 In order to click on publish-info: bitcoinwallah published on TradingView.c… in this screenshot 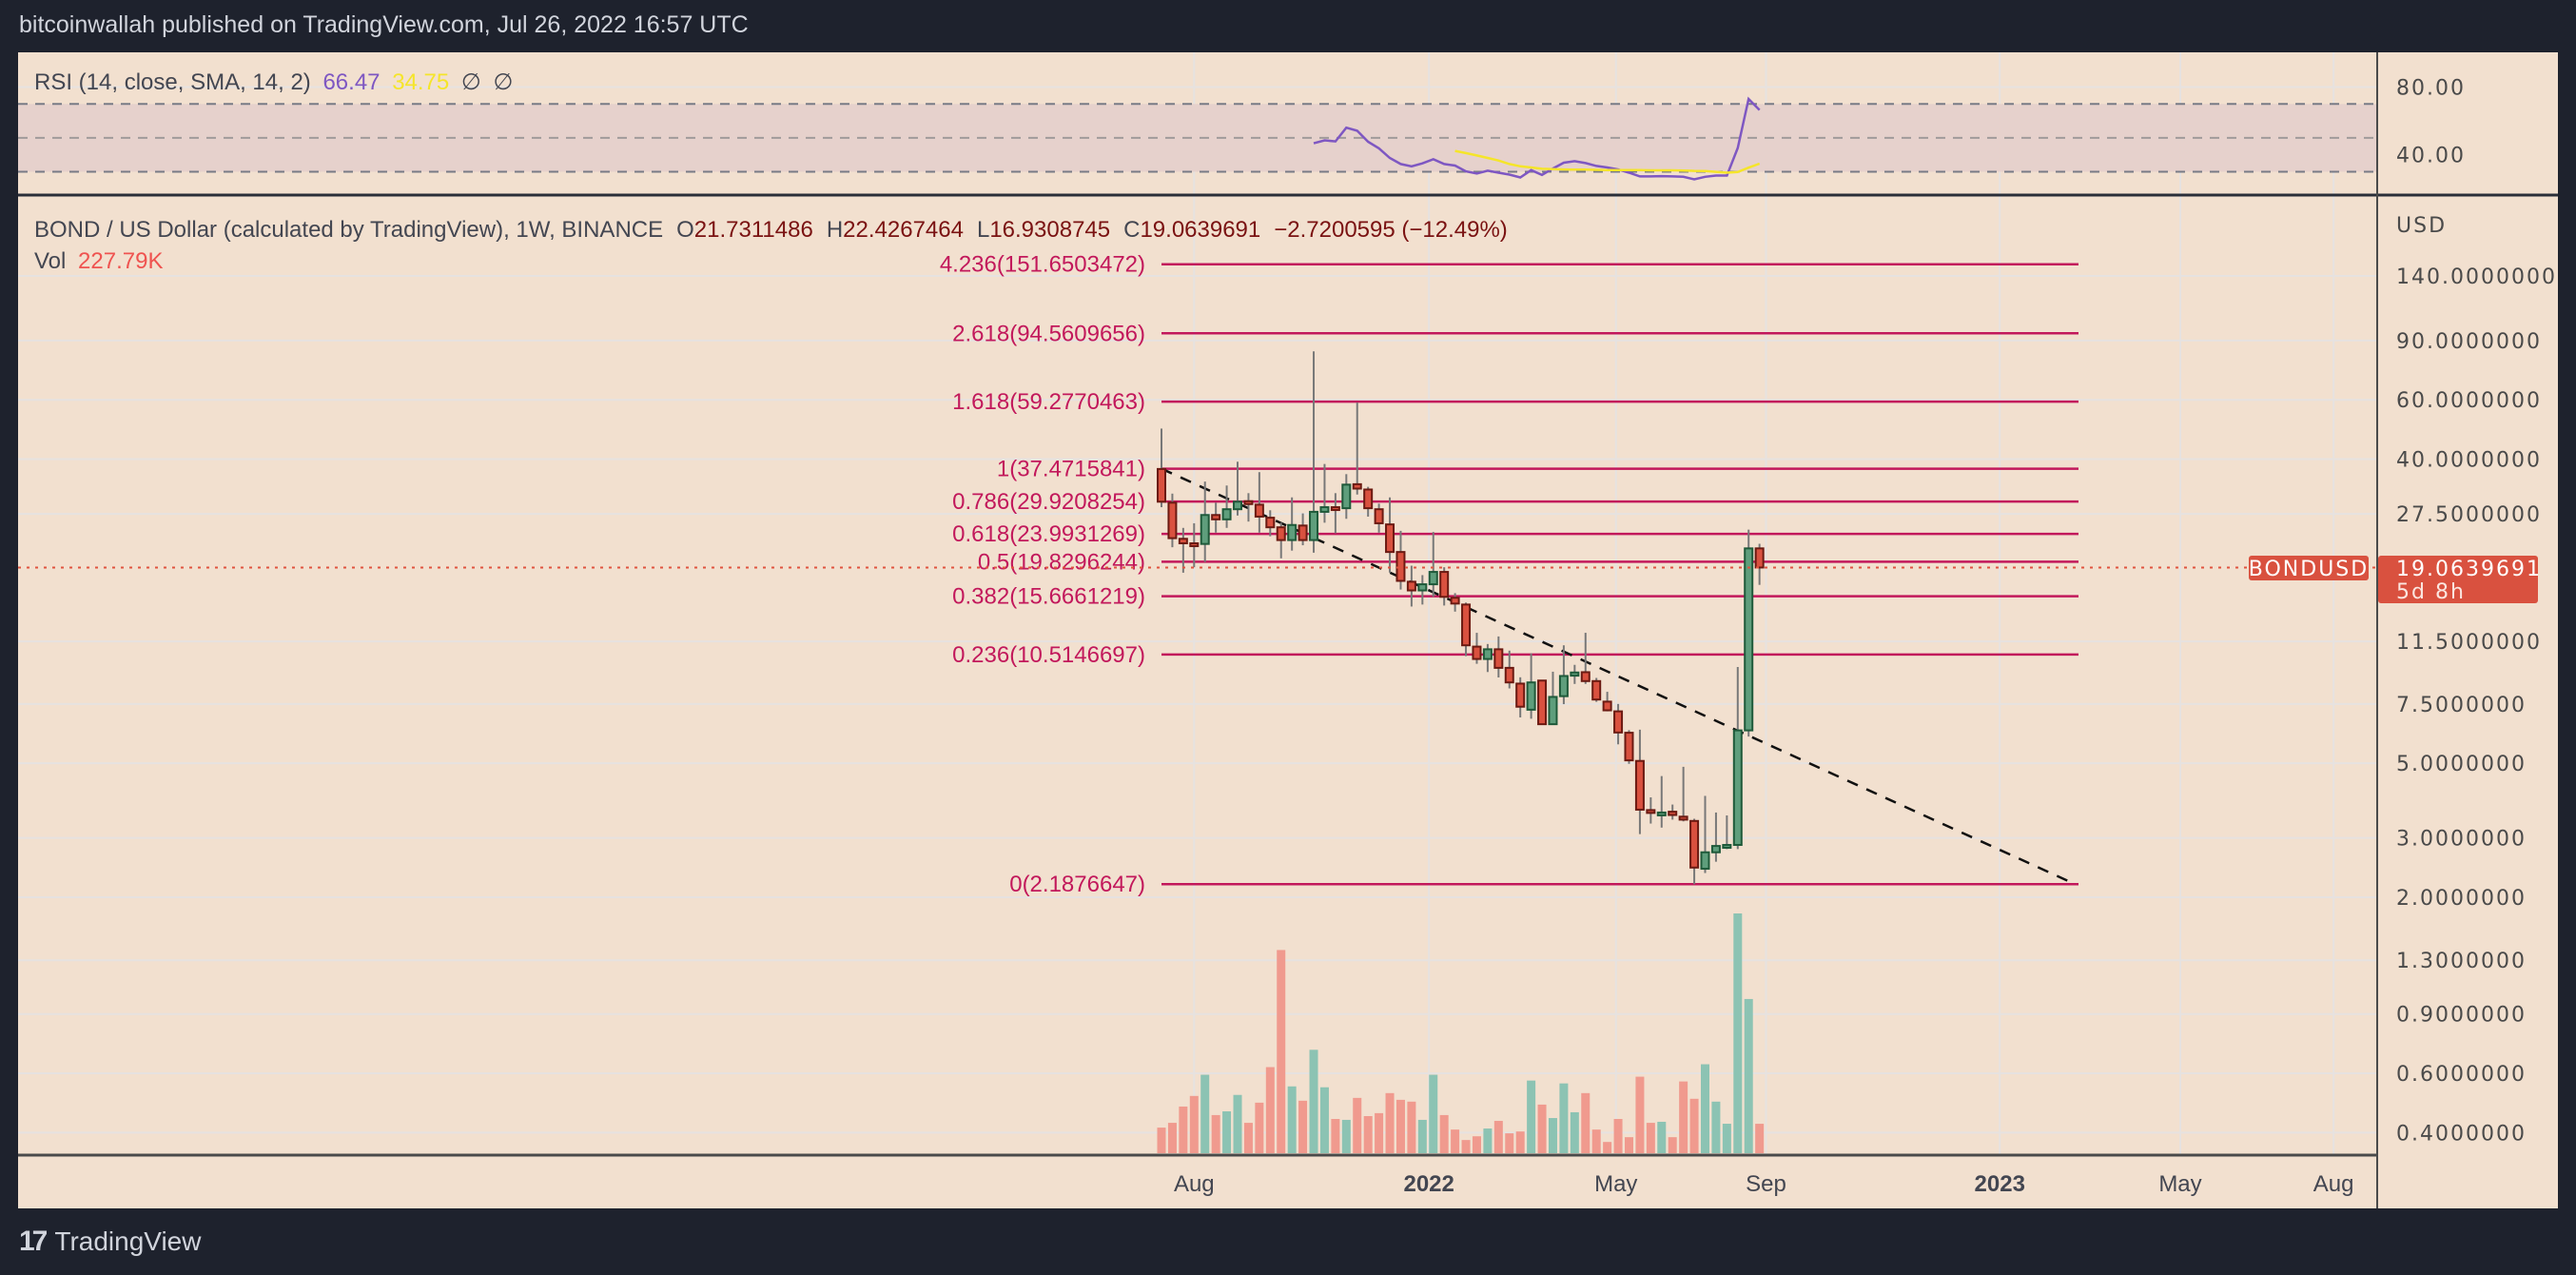, I will do `click(384, 24)`.